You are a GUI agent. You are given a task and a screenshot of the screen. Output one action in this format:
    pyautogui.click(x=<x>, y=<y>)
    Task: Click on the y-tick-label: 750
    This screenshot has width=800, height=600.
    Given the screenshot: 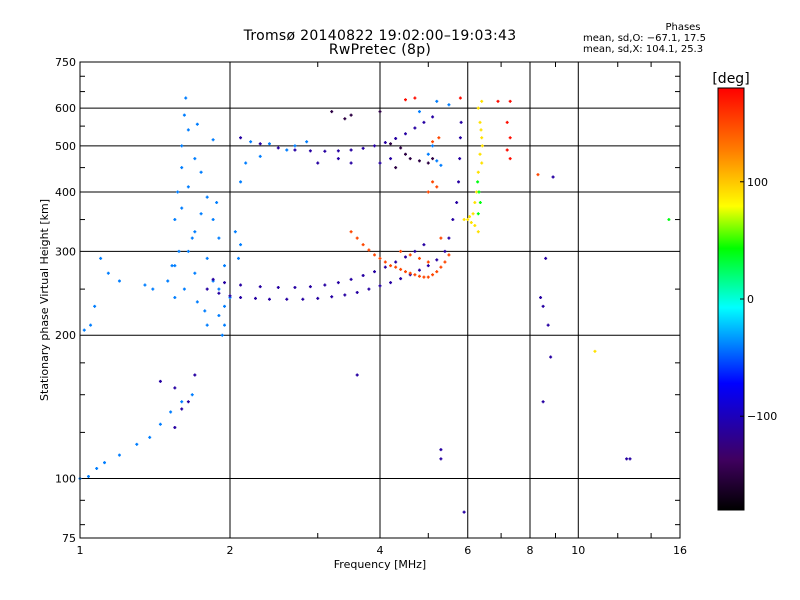 What is the action you would take?
    pyautogui.click(x=65, y=62)
    